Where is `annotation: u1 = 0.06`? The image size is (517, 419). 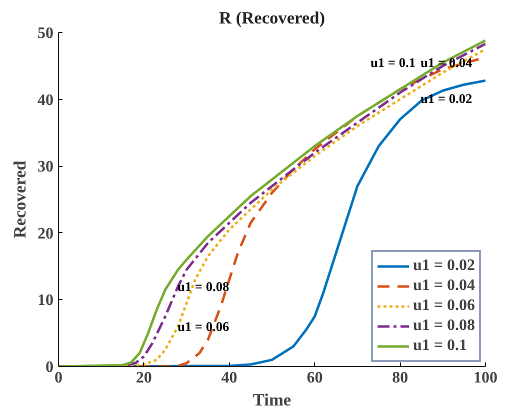
annotation: u1 = 0.06 is located at coordinates (204, 326).